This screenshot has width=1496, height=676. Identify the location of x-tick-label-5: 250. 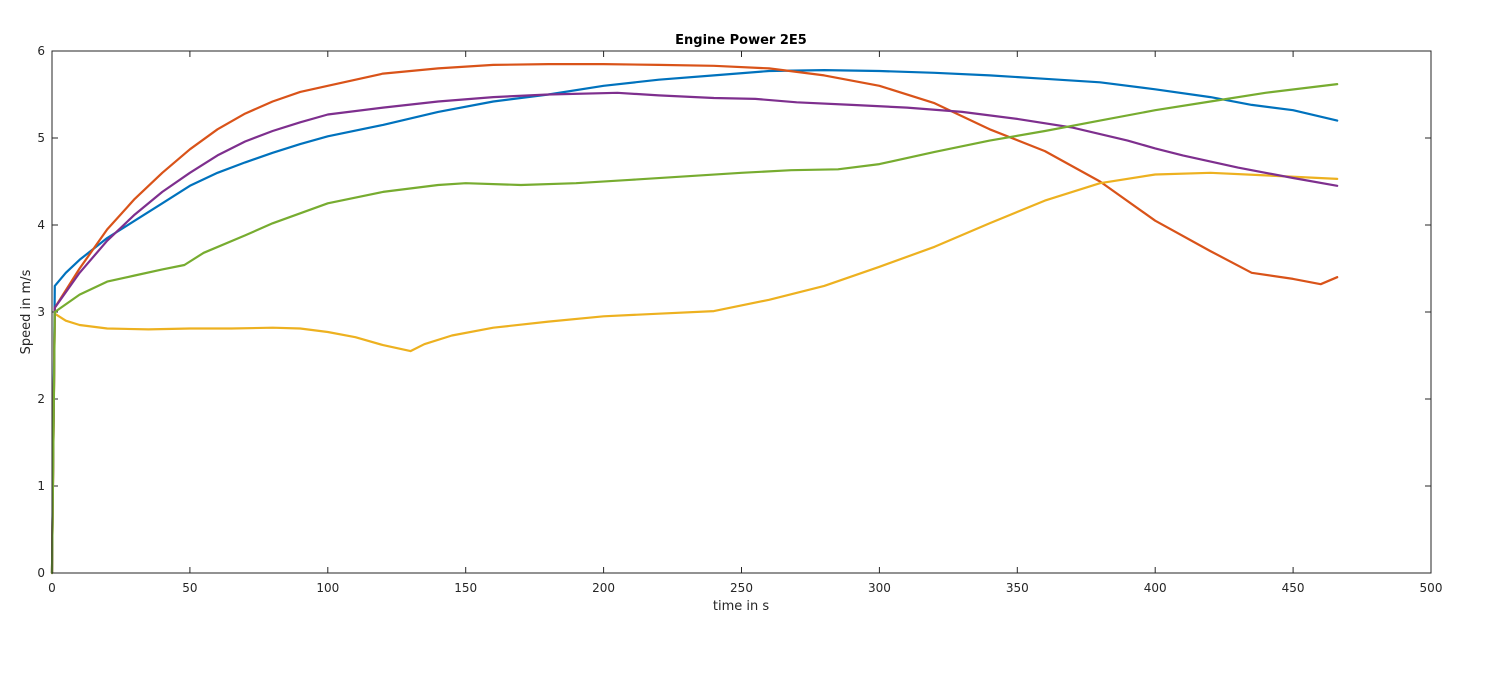
(741, 588).